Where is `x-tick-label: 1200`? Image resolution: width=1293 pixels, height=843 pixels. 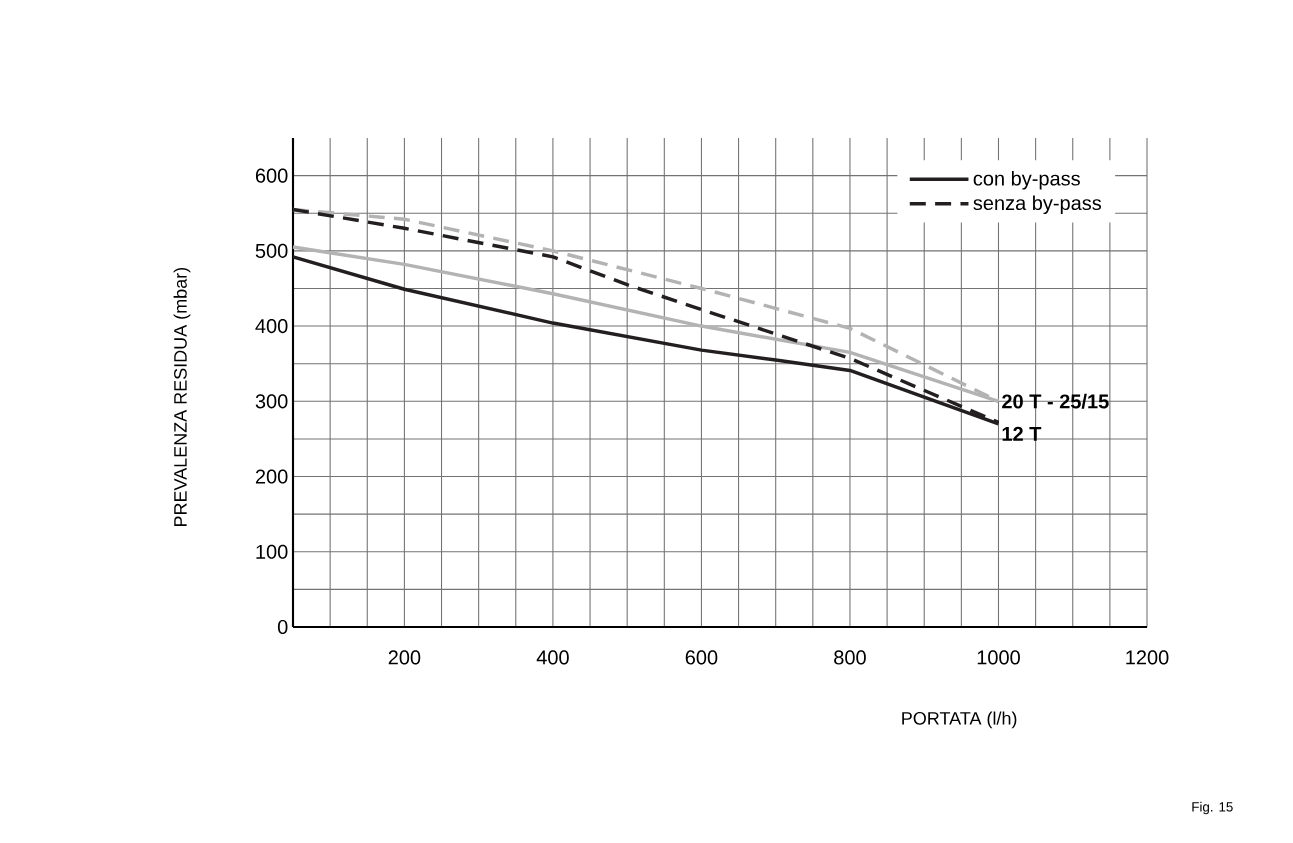
x-tick-label: 1200 is located at coordinates (1147, 657).